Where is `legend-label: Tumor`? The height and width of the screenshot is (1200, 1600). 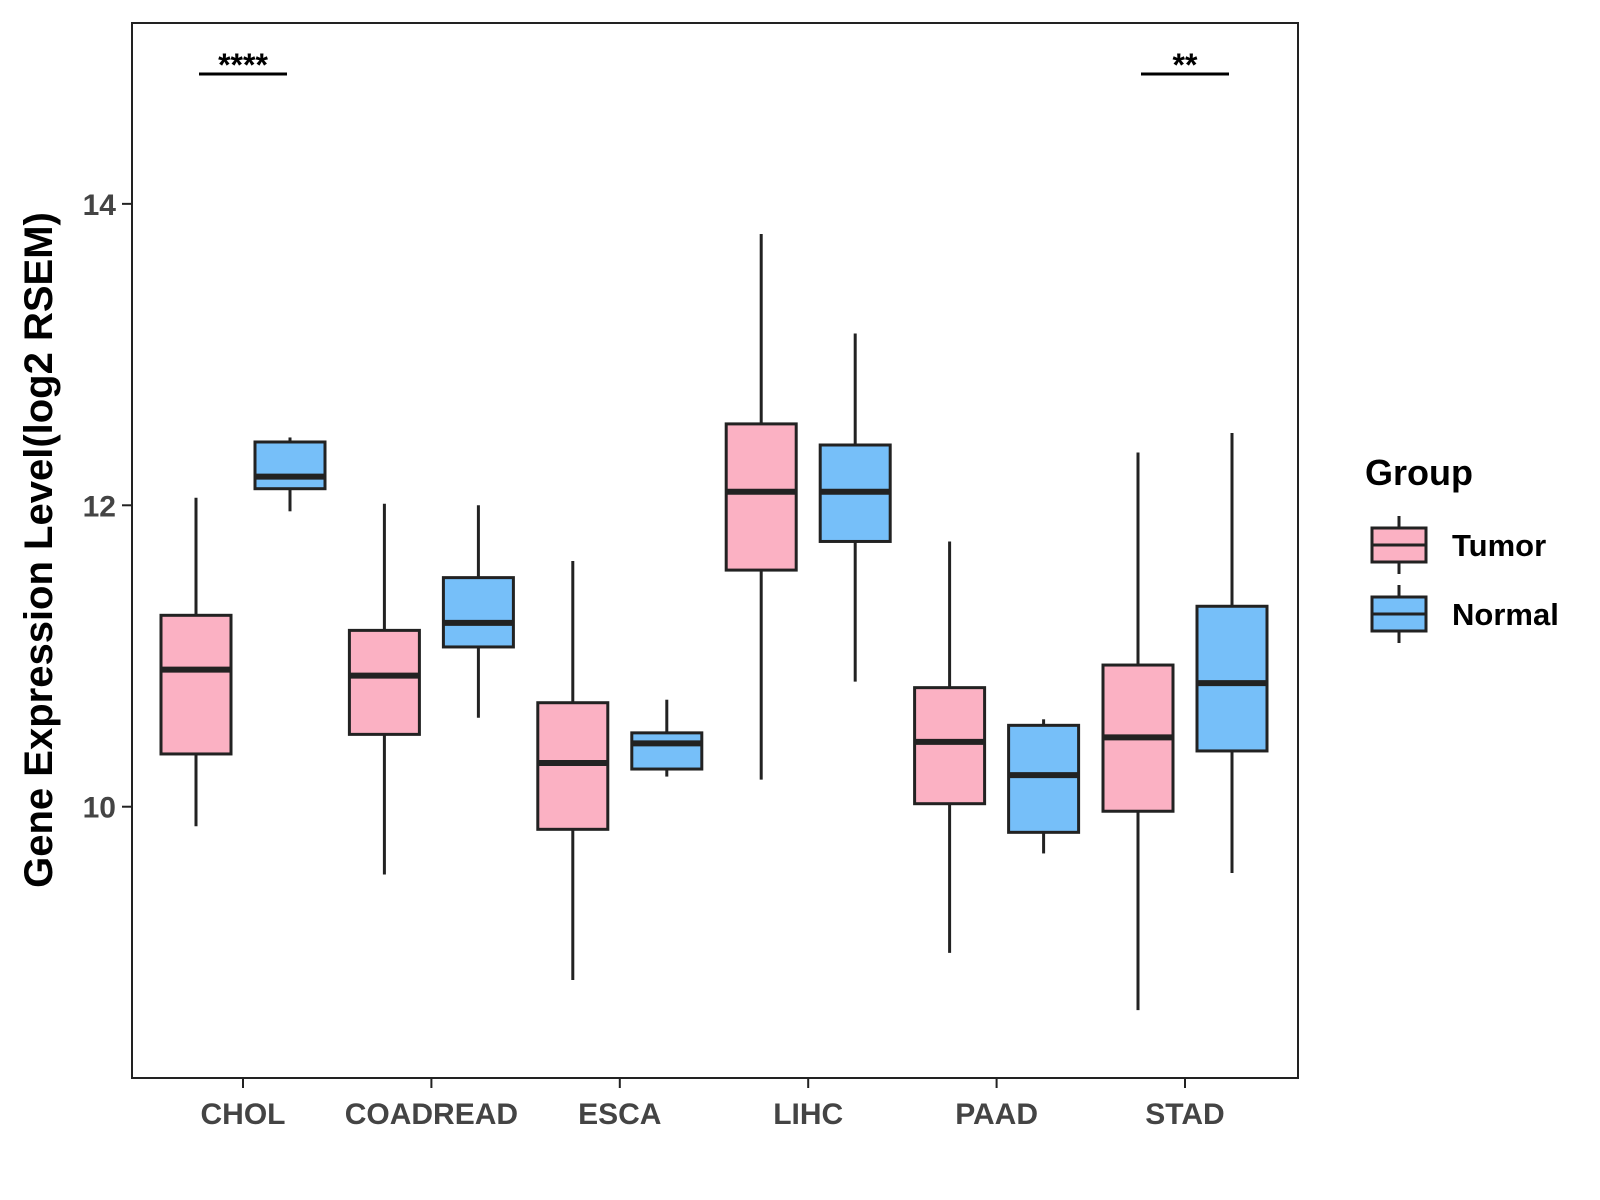 legend-label: Tumor is located at coordinates (1499, 545).